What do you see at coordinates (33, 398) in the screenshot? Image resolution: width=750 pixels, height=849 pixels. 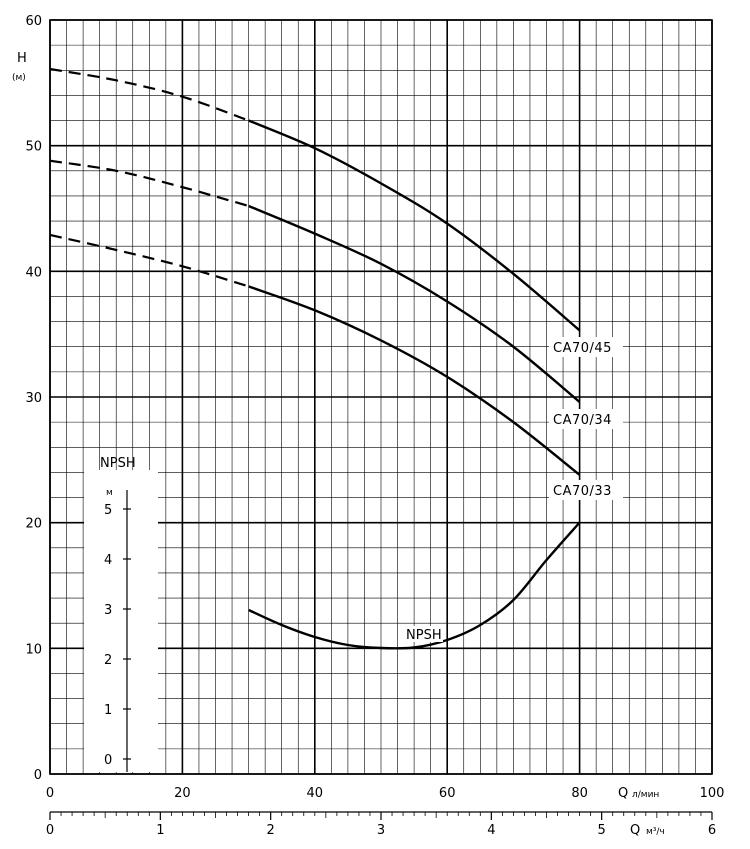 I see `y-tick-label: 30` at bounding box center [33, 398].